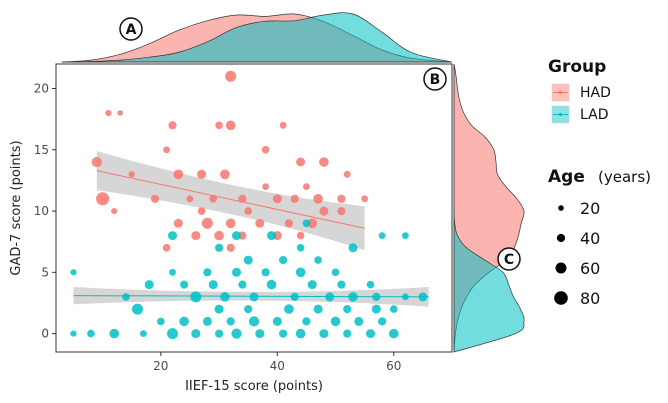 The image size is (668, 403). Describe the element at coordinates (131, 29) in the screenshot. I see `panel-label-a: A` at that location.